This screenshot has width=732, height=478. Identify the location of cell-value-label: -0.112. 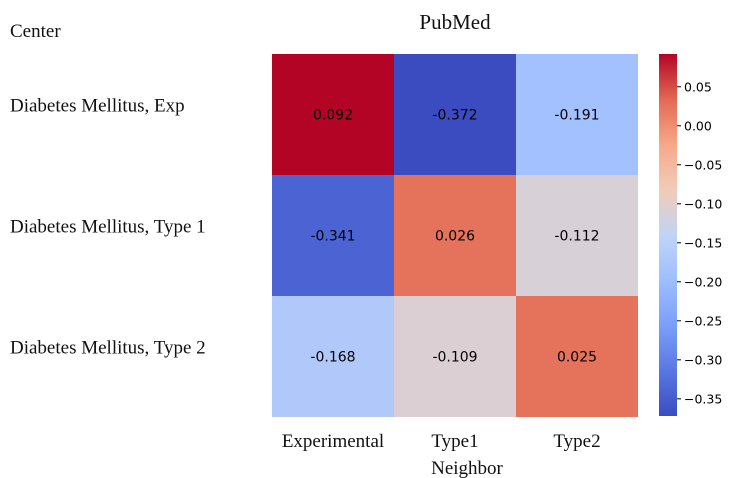
(576, 237).